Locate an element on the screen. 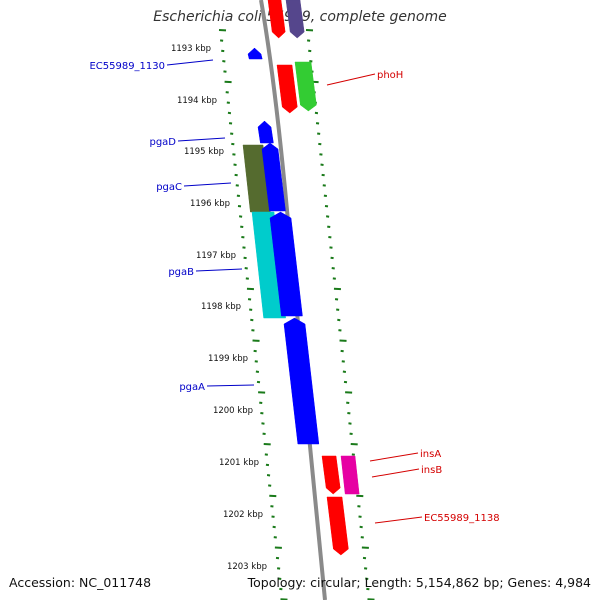  gene-ruler-ticks is located at coordinates (340, 314).